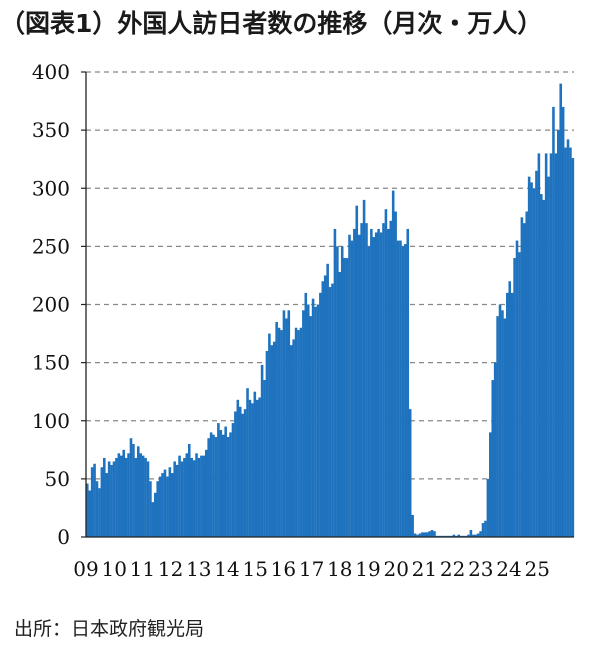  I want to click on y-tick-label: 0, so click(63, 537).